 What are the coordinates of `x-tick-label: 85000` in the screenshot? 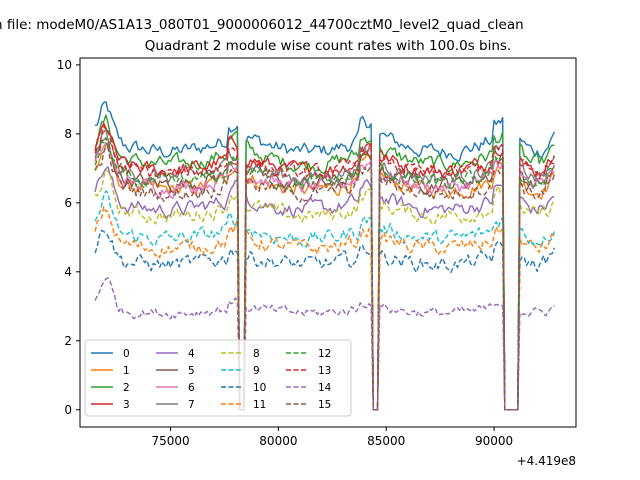 It's located at (386, 441).